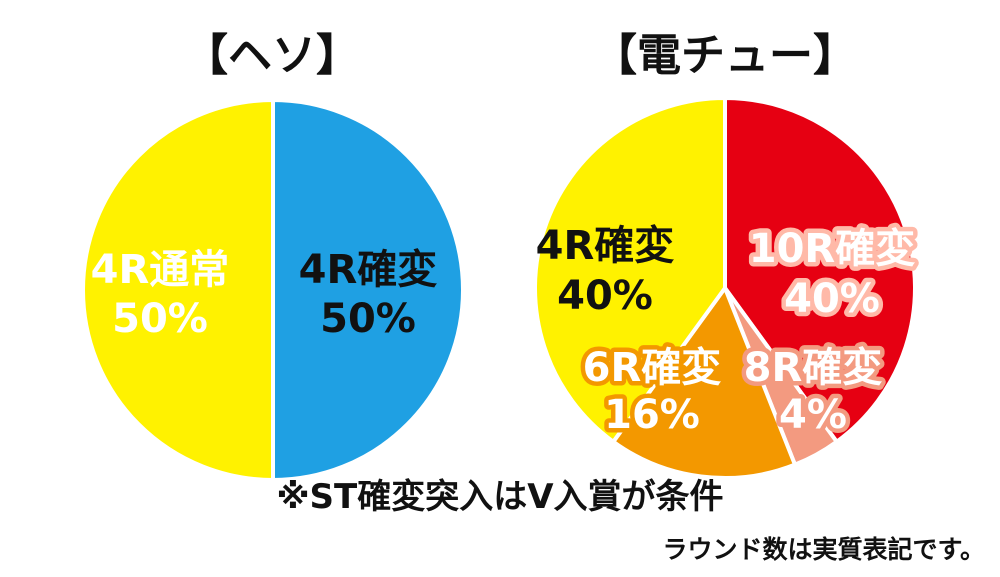 The width and height of the screenshot is (1000, 577). Describe the element at coordinates (823, 549) in the screenshot. I see `round-note: ラウンド数は実質表記です。` at that location.